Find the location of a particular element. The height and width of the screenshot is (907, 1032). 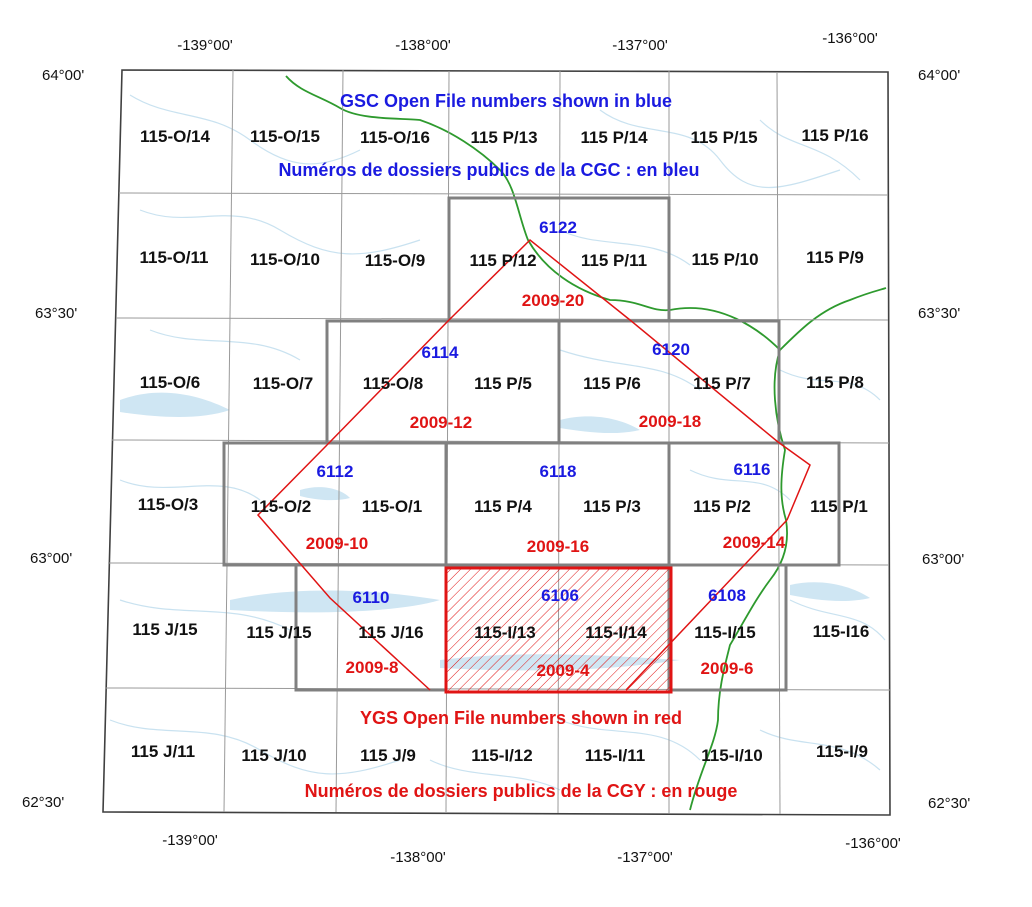

lat-right-label: 63°30' is located at coordinates (939, 313).